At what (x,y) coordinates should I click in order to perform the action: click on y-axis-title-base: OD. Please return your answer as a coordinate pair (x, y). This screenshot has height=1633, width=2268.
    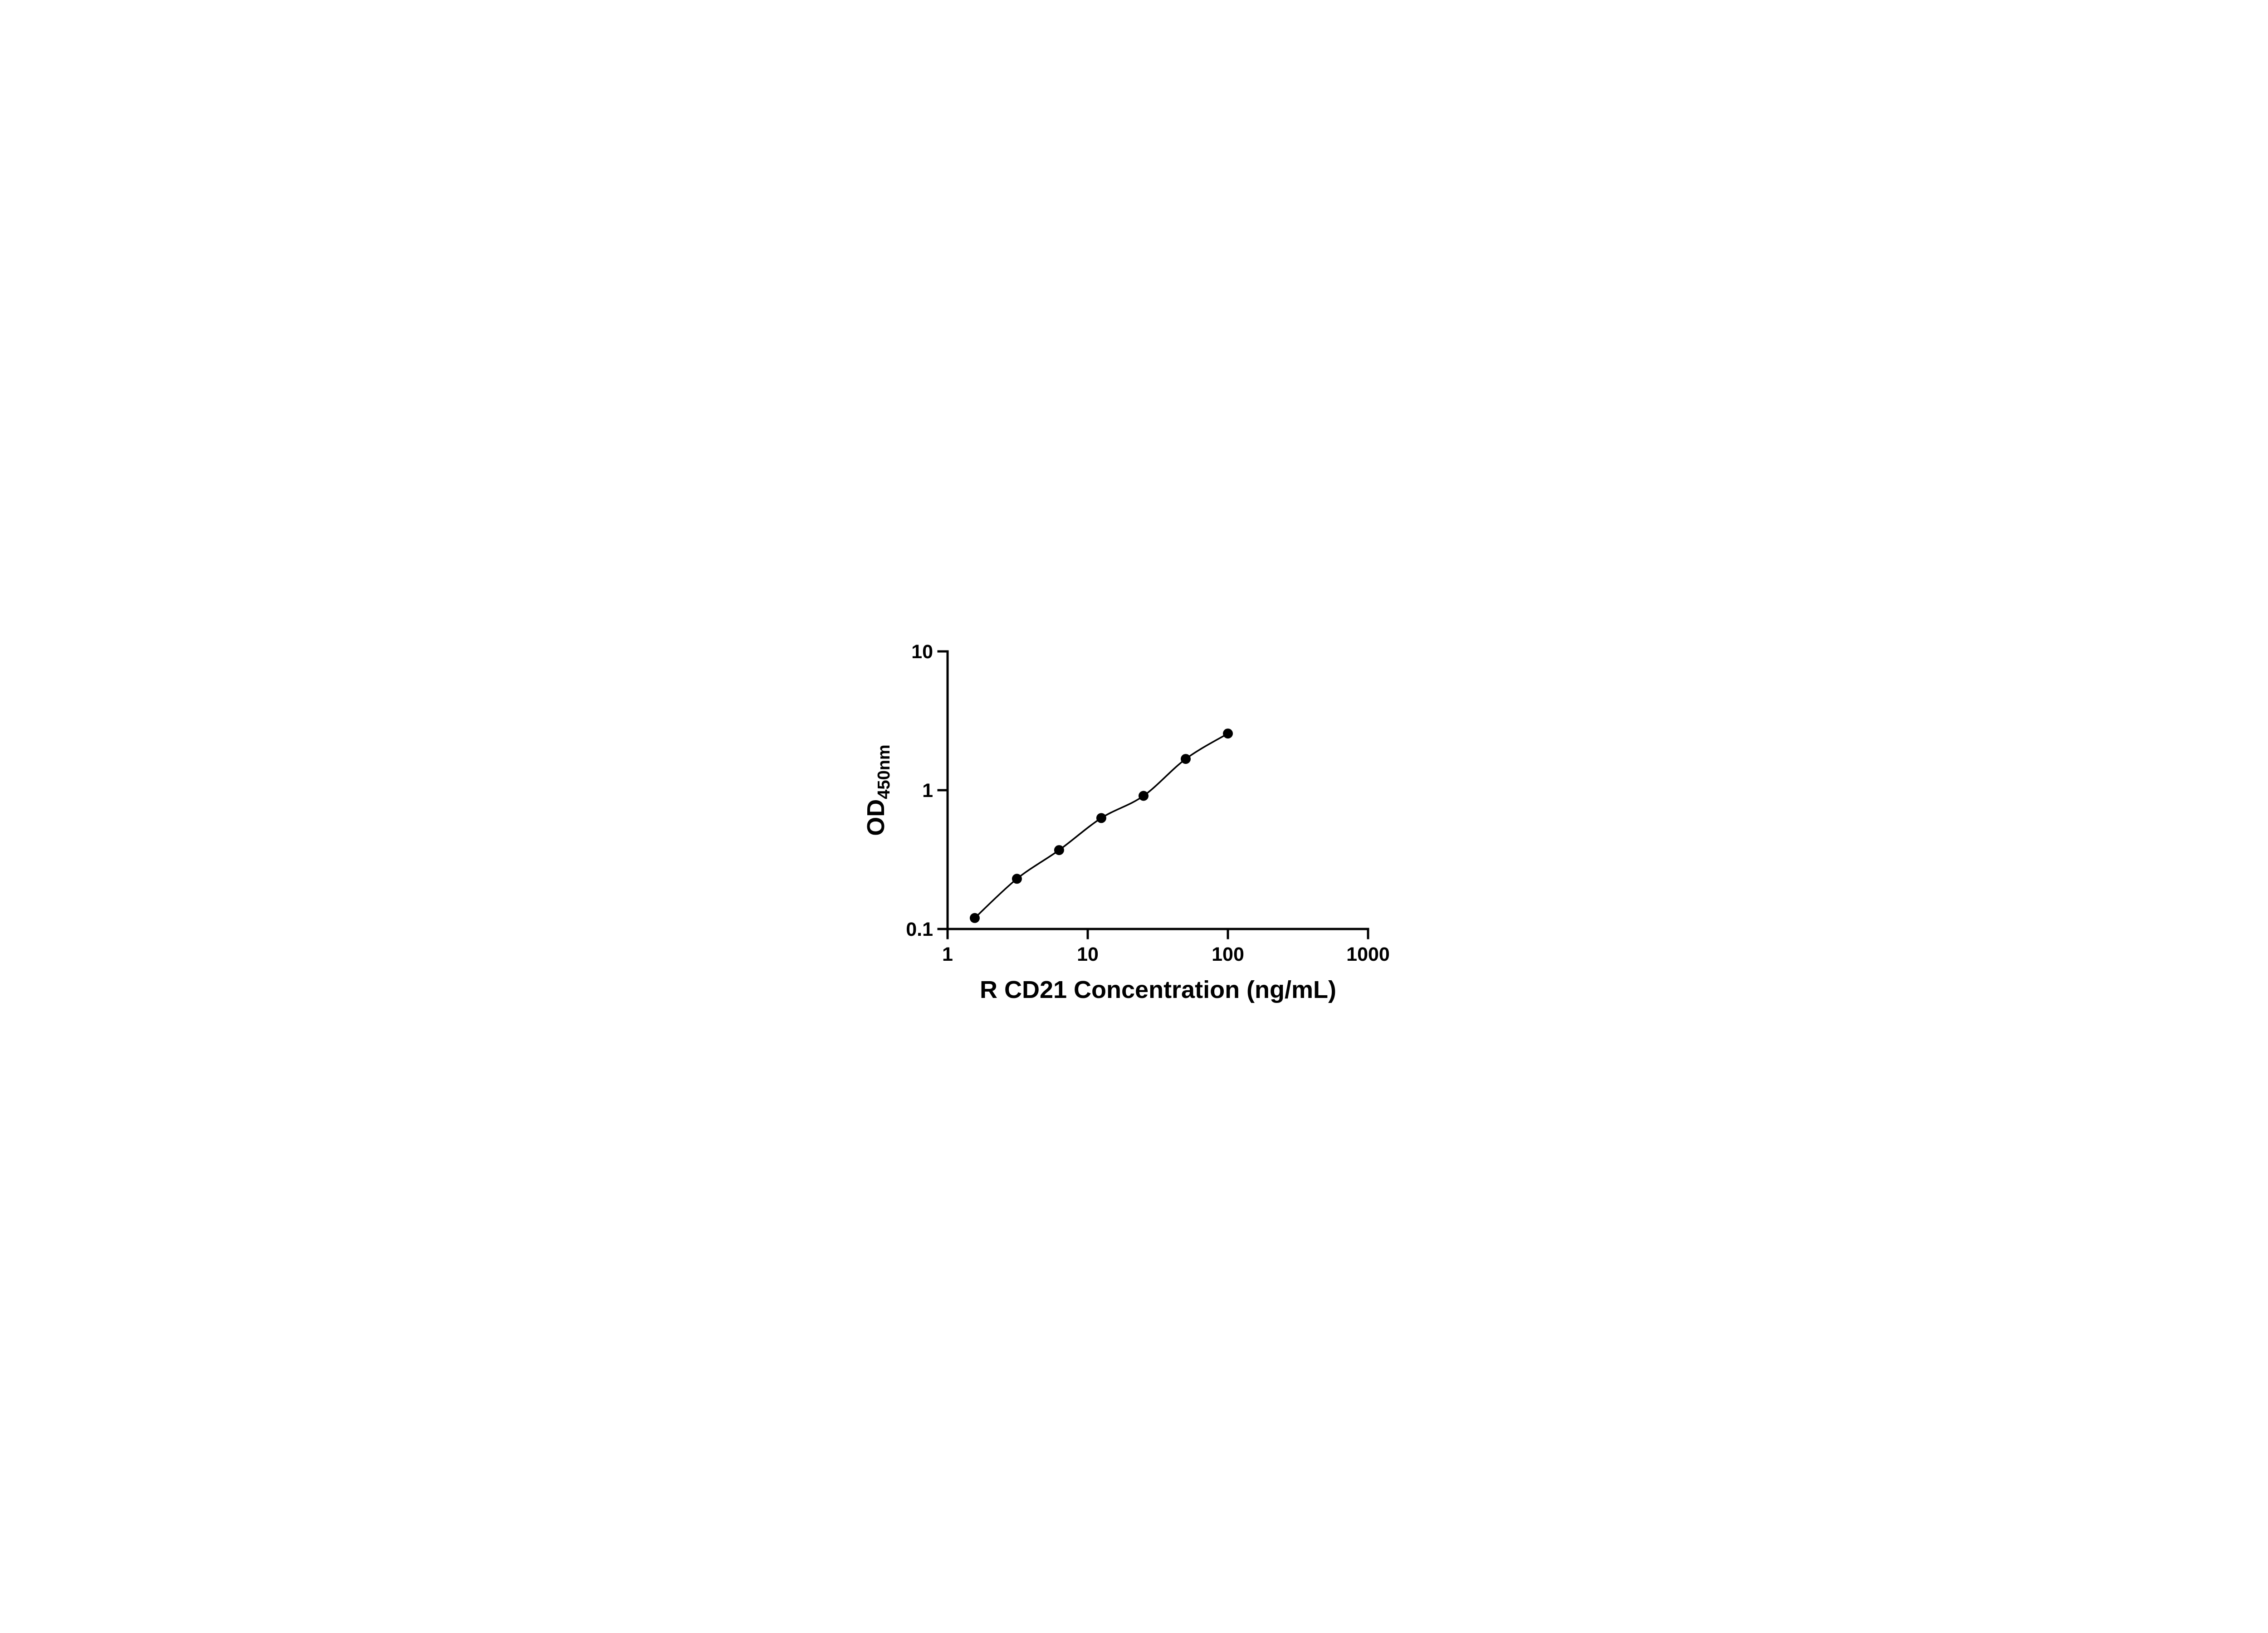
    Looking at the image, I should click on (876, 817).